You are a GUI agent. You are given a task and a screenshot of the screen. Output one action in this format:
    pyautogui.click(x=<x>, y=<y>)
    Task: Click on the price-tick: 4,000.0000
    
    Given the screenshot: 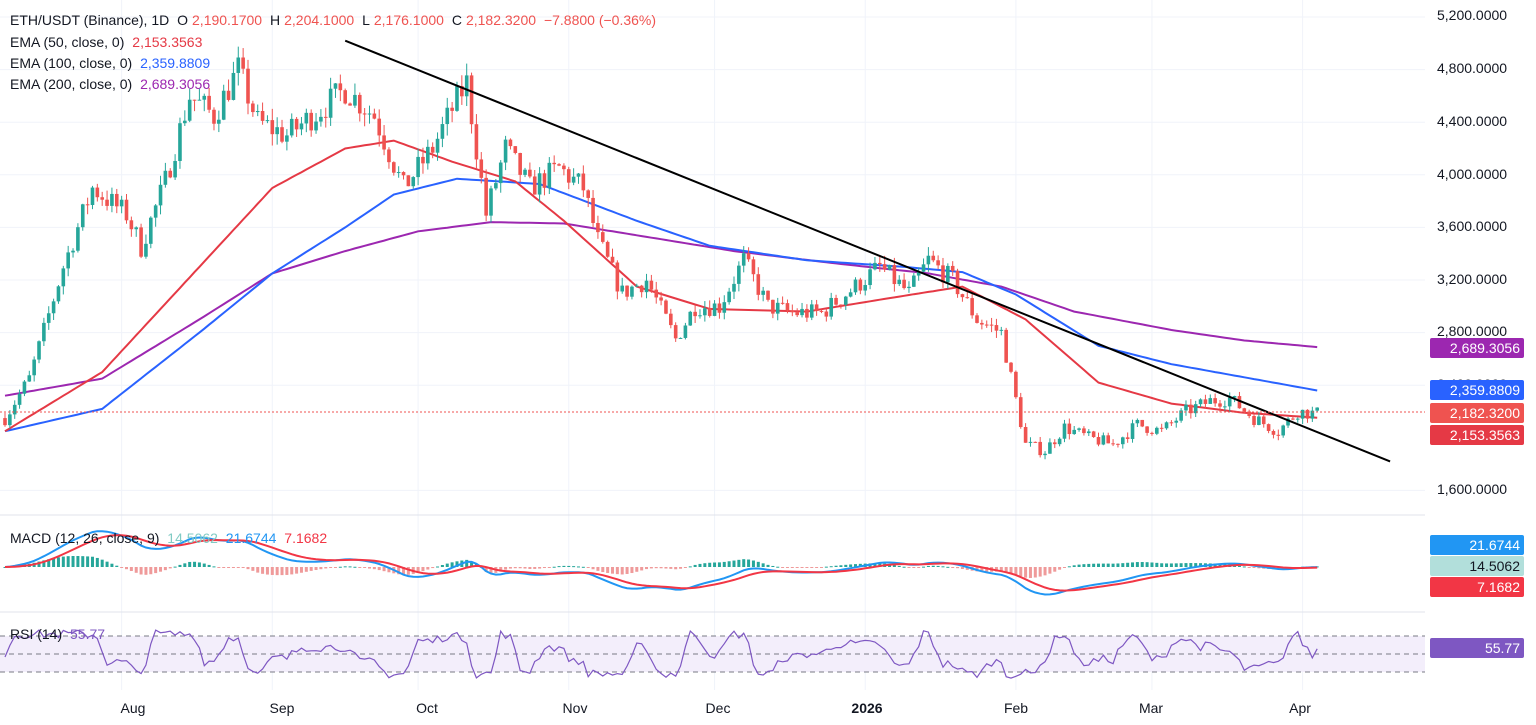 What is the action you would take?
    pyautogui.click(x=1472, y=174)
    